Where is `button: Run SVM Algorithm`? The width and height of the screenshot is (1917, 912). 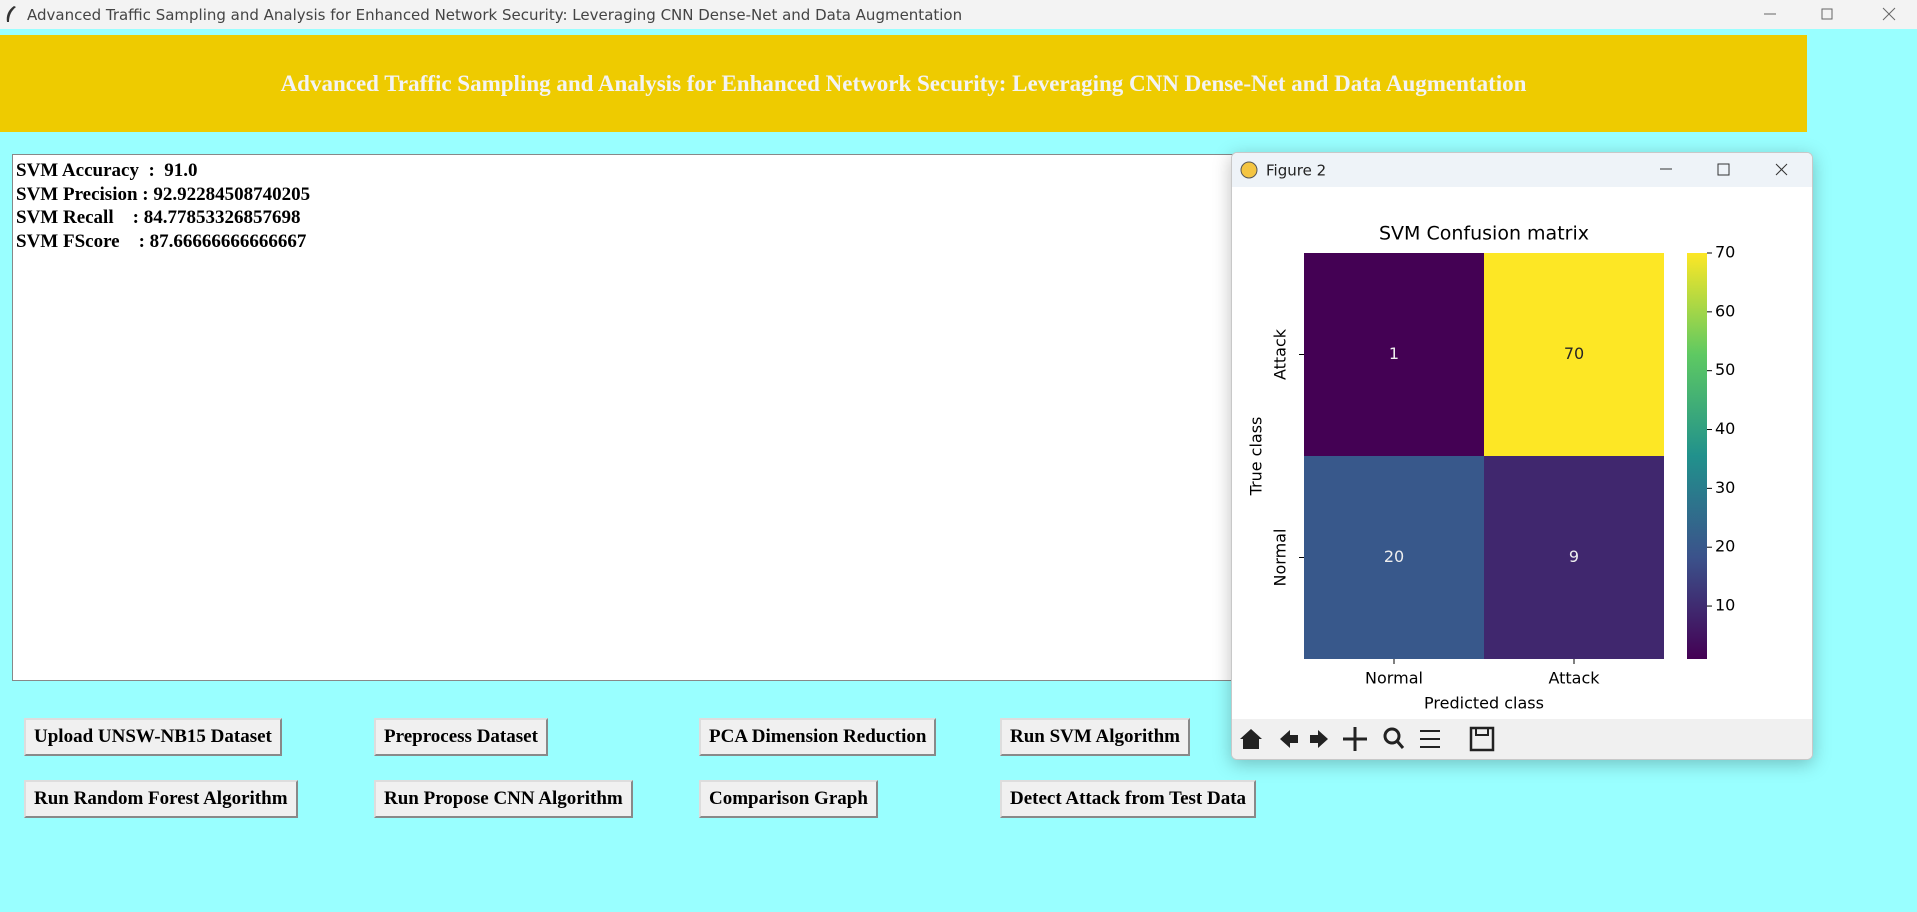 button: Run SVM Algorithm is located at coordinates (1095, 737).